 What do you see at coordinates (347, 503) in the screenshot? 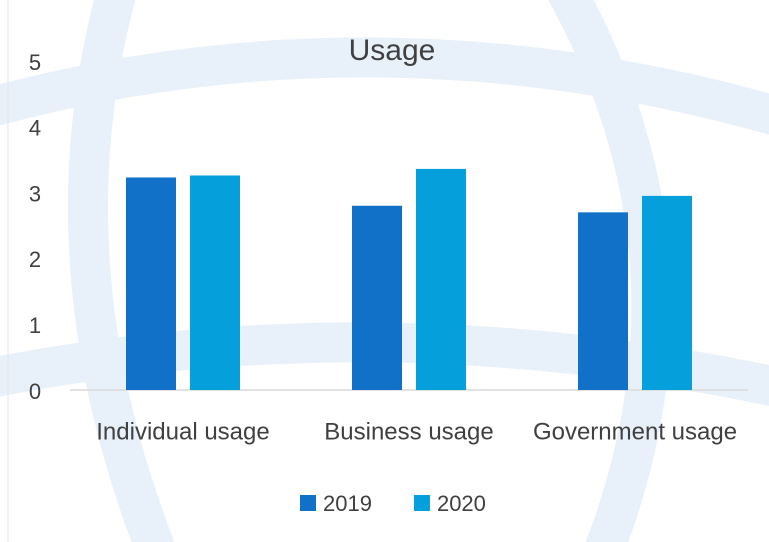
I see `legend-label: 2019` at bounding box center [347, 503].